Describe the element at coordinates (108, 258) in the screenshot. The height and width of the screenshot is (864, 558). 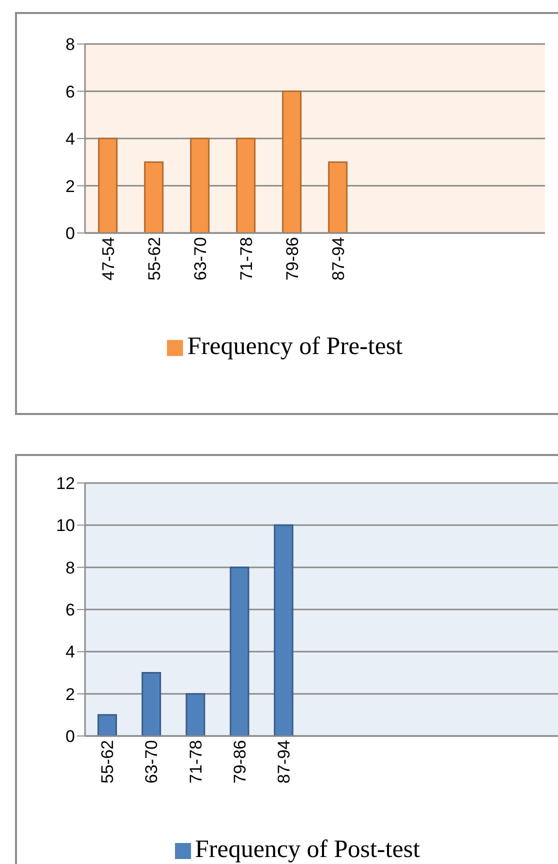
I see `x-tick-label: 47-54` at that location.